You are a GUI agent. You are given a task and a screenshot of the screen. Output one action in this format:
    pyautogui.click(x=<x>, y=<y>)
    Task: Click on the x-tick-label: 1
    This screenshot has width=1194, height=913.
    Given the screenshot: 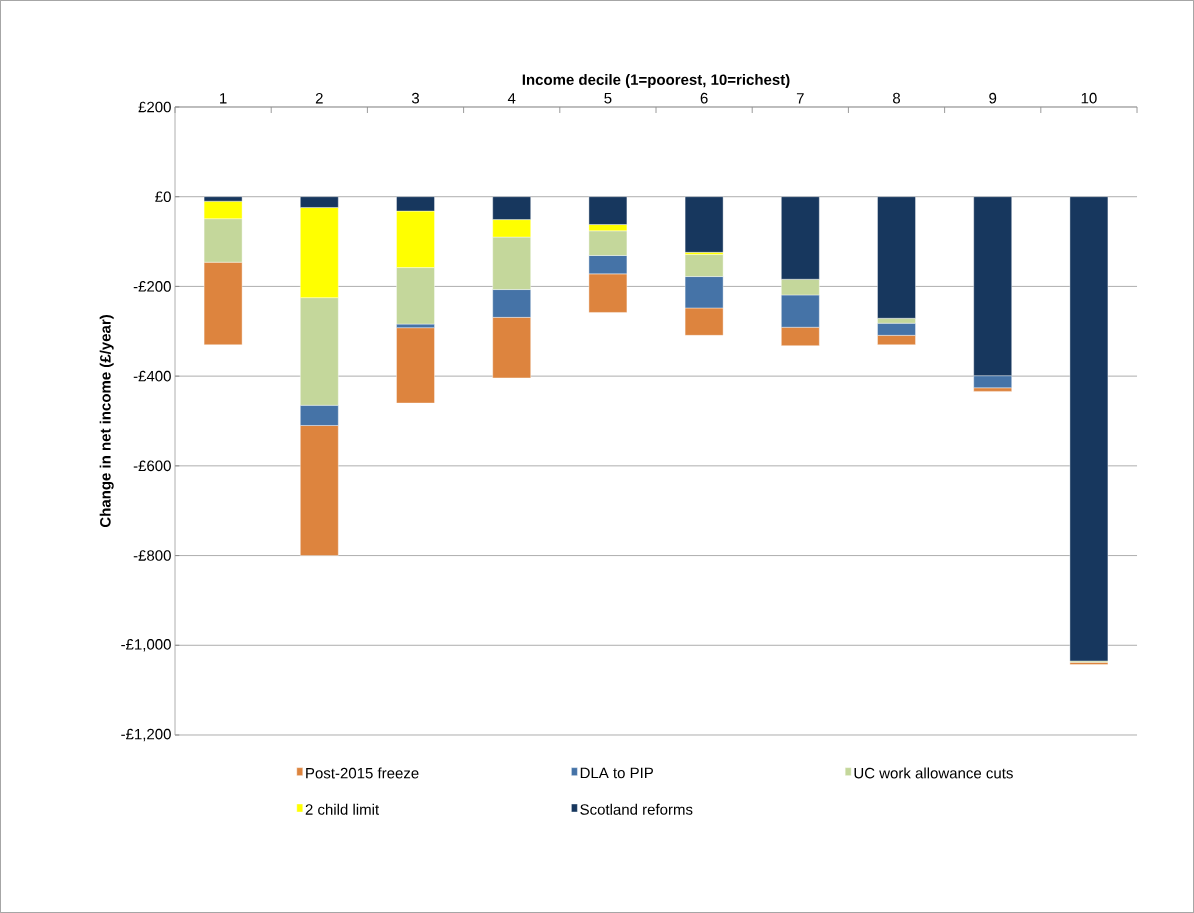 What is the action you would take?
    pyautogui.click(x=223, y=98)
    